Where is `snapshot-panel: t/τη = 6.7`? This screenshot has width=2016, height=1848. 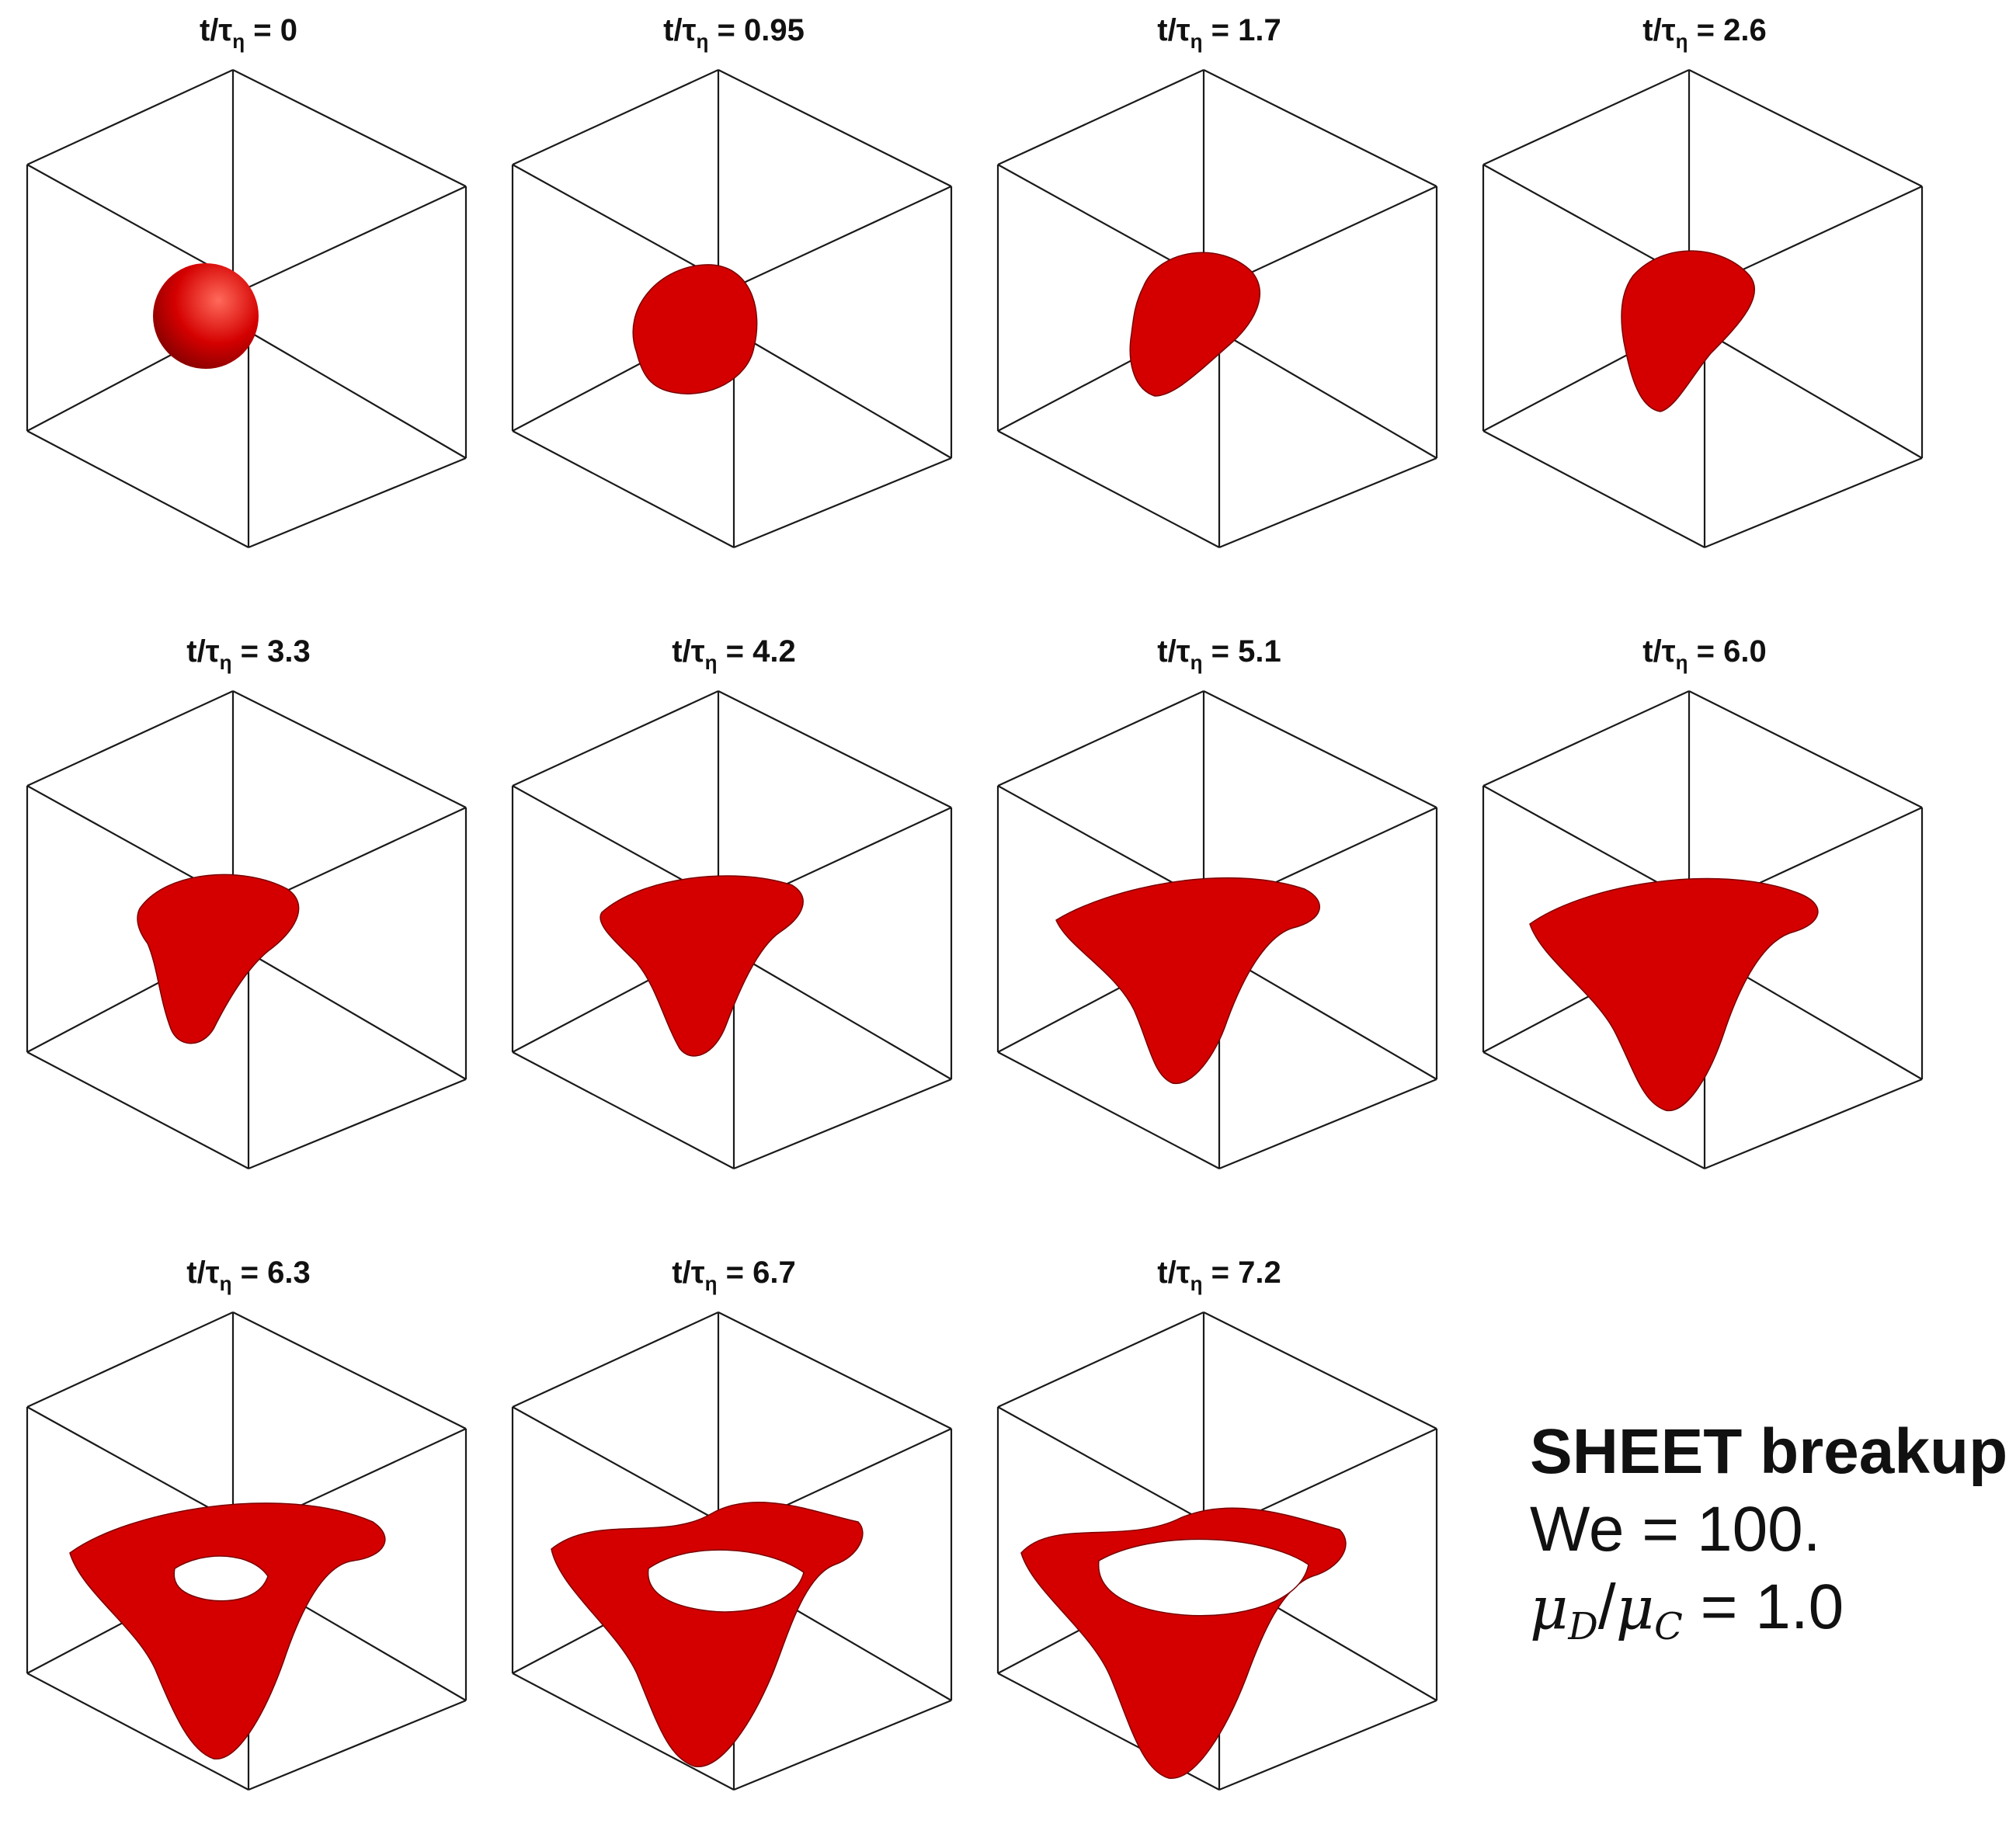
snapshot-panel: t/τη = 6.7 is located at coordinates (734, 1545).